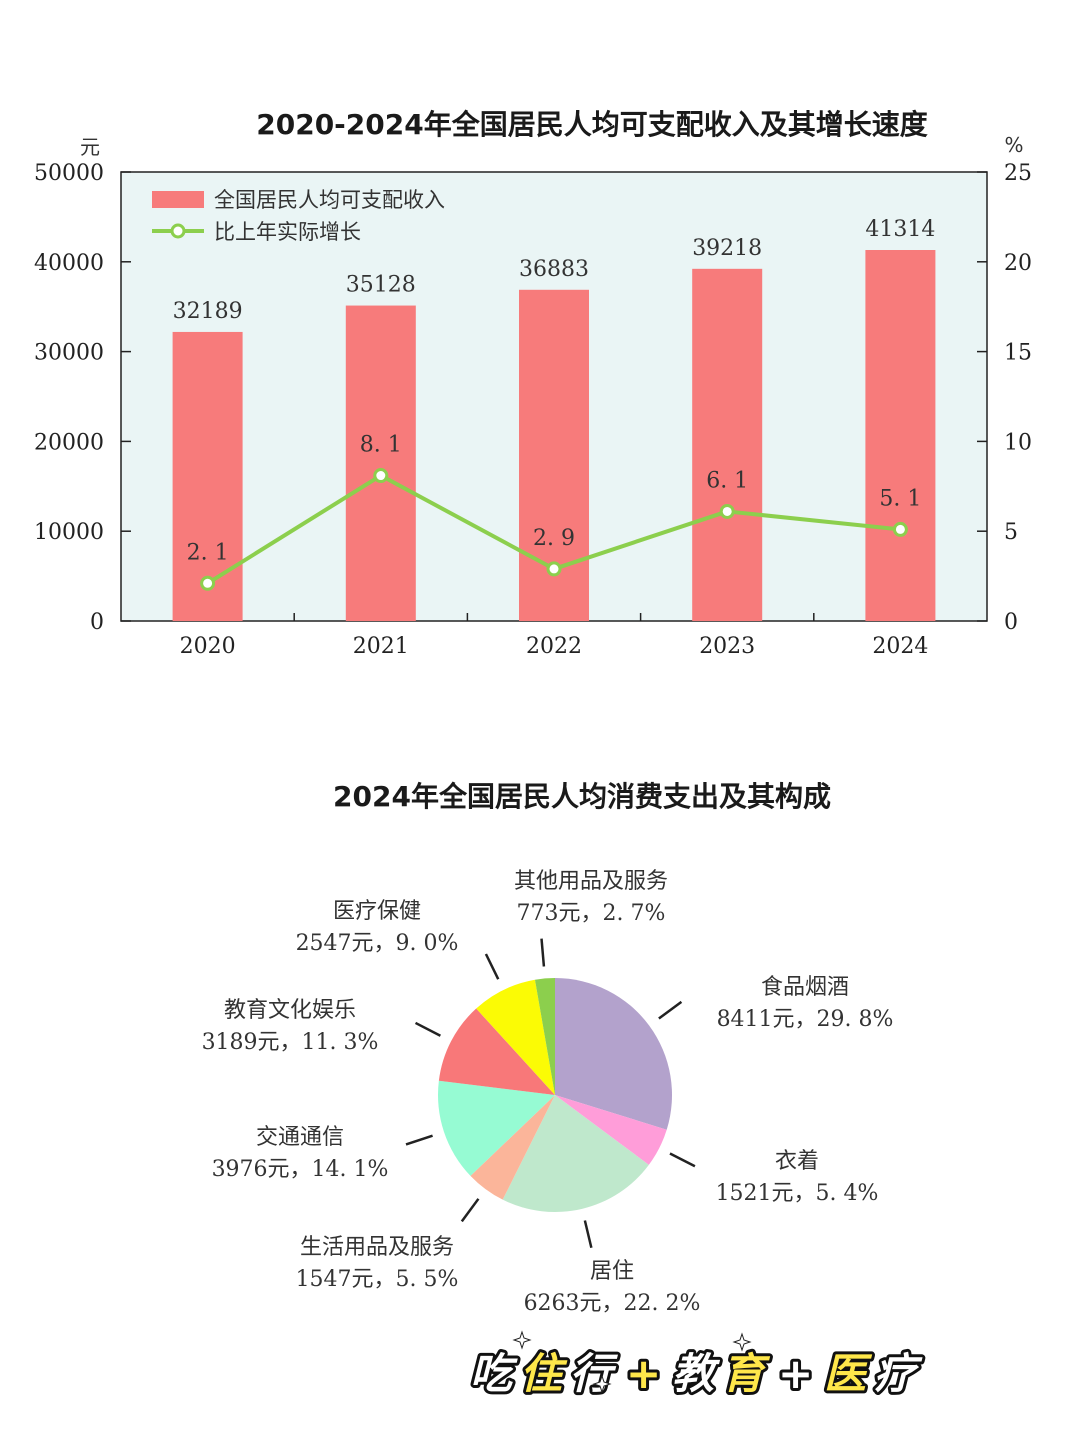 The width and height of the screenshot is (1080, 1440). I want to click on pie-label-value: 3976元，14. 1%, so click(300, 1169).